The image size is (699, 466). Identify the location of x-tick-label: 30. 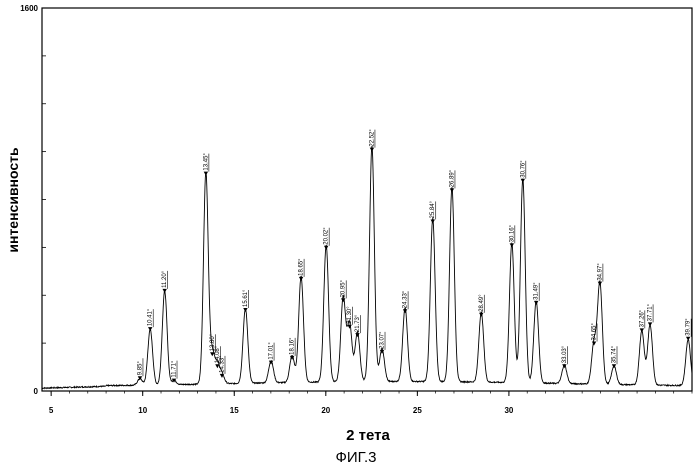
(508, 410).